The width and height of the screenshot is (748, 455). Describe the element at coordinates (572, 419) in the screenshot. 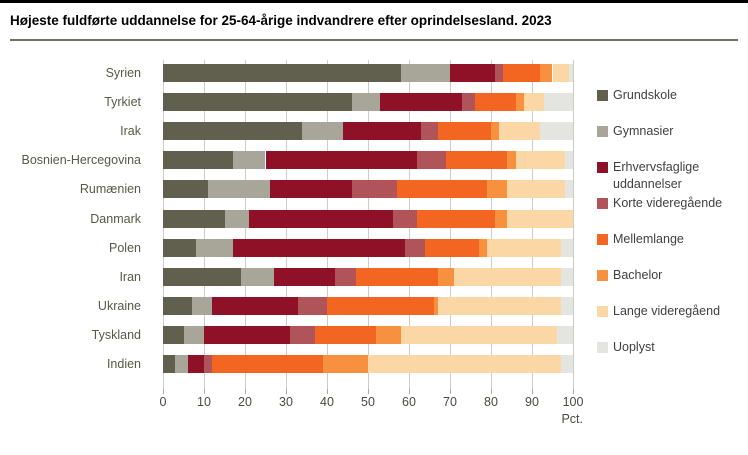

I see `x-axis-unit-label: Pct.` at that location.